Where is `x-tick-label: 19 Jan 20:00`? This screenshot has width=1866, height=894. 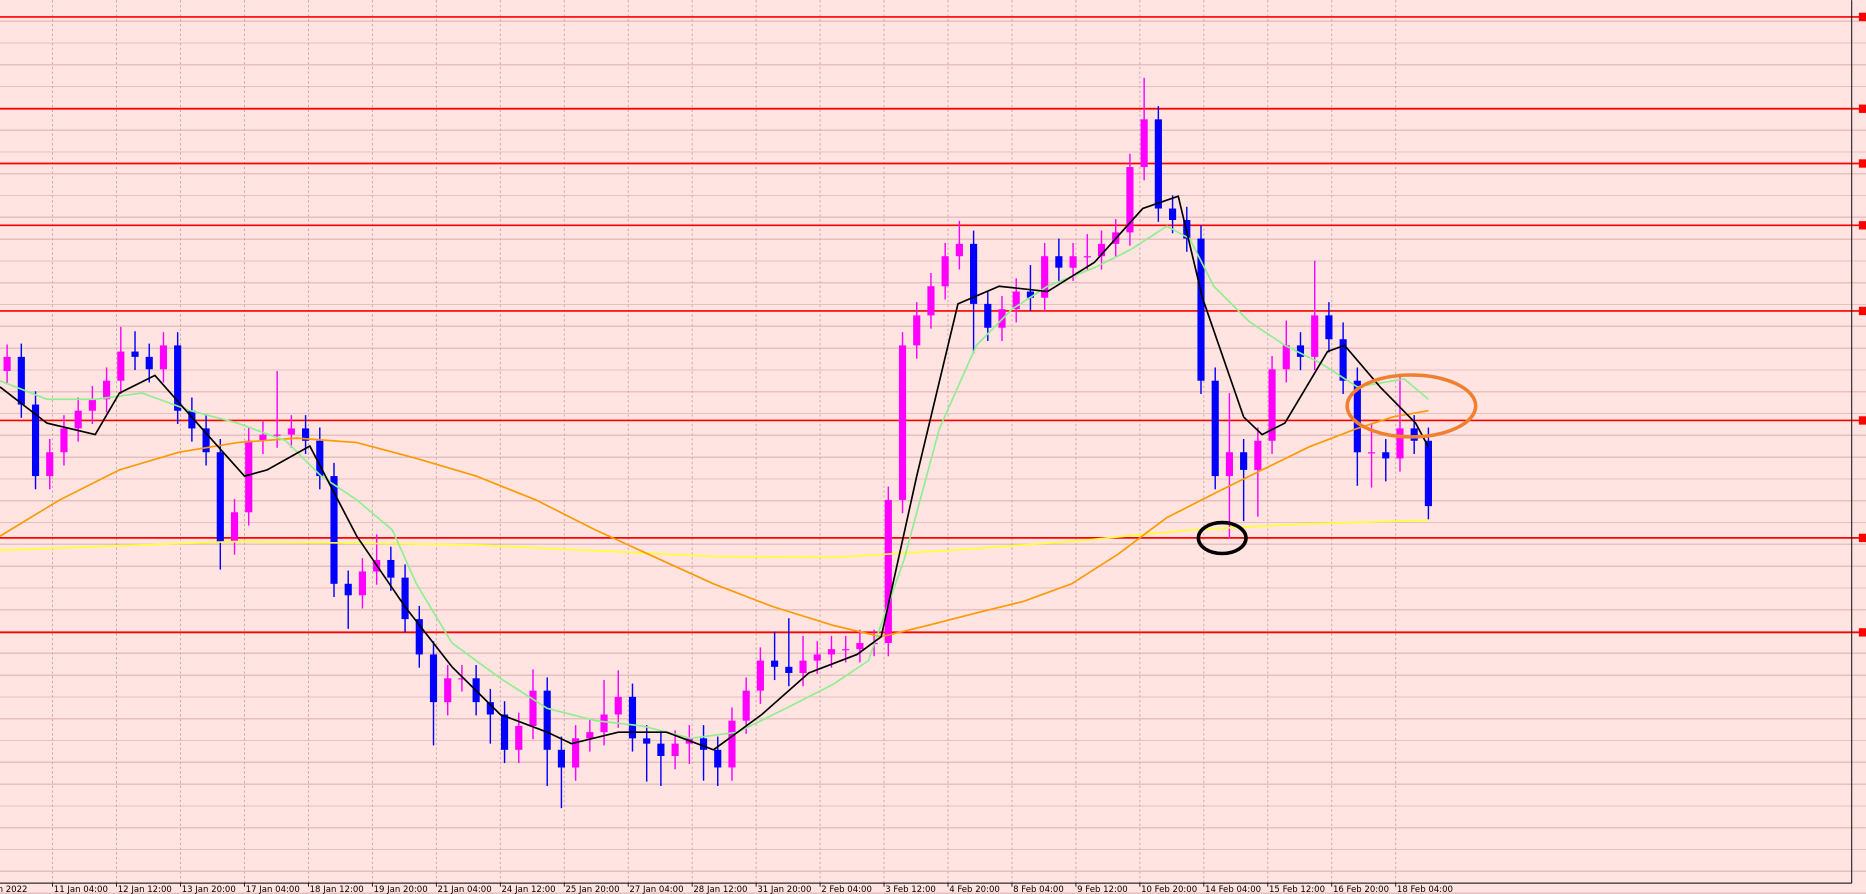
x-tick-label: 19 Jan 20:00 is located at coordinates (401, 889).